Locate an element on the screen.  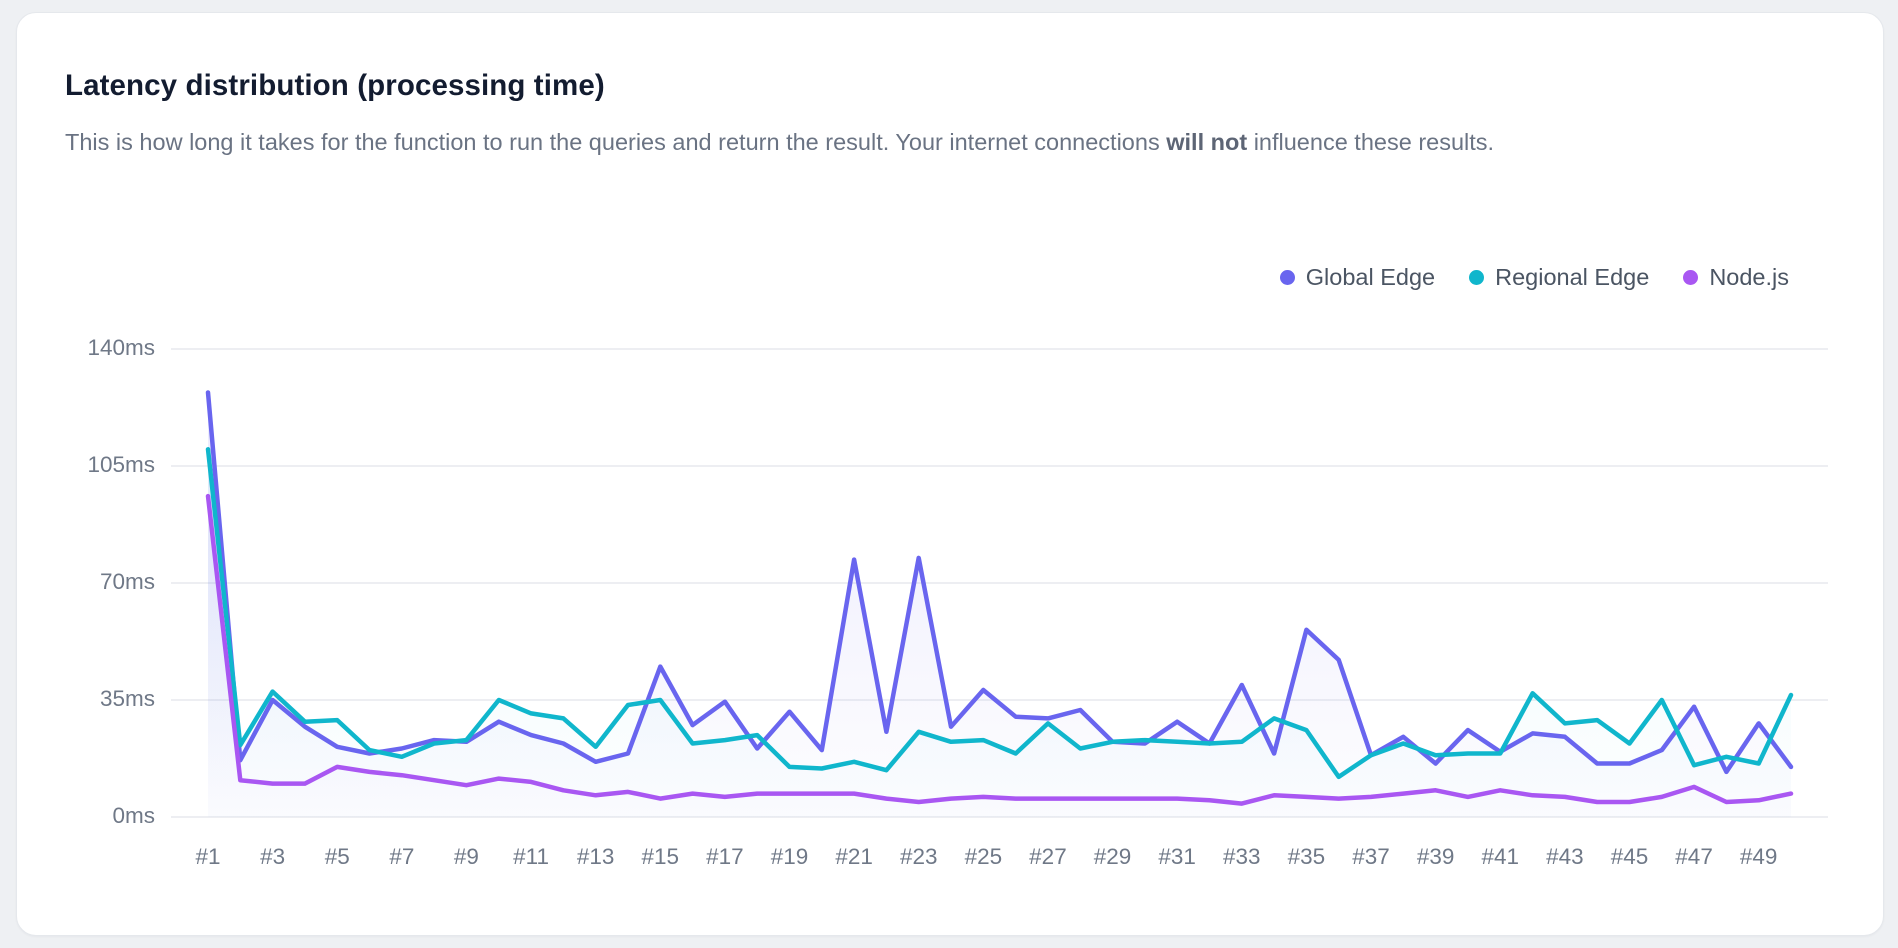
x-axis-tick-label: #23 is located at coordinates (918, 856).